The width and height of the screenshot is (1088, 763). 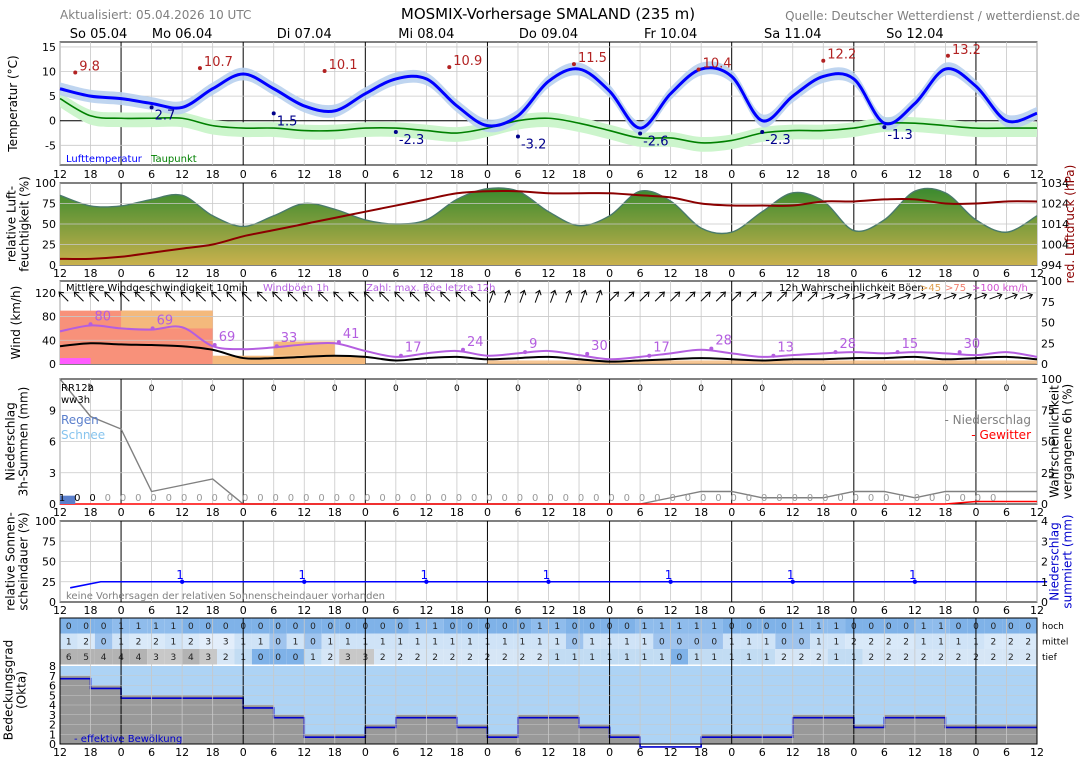 What do you see at coordinates (1055, 441) in the screenshot?
I see `axis-title-line: Wahrscheinlichkeit` at bounding box center [1055, 441].